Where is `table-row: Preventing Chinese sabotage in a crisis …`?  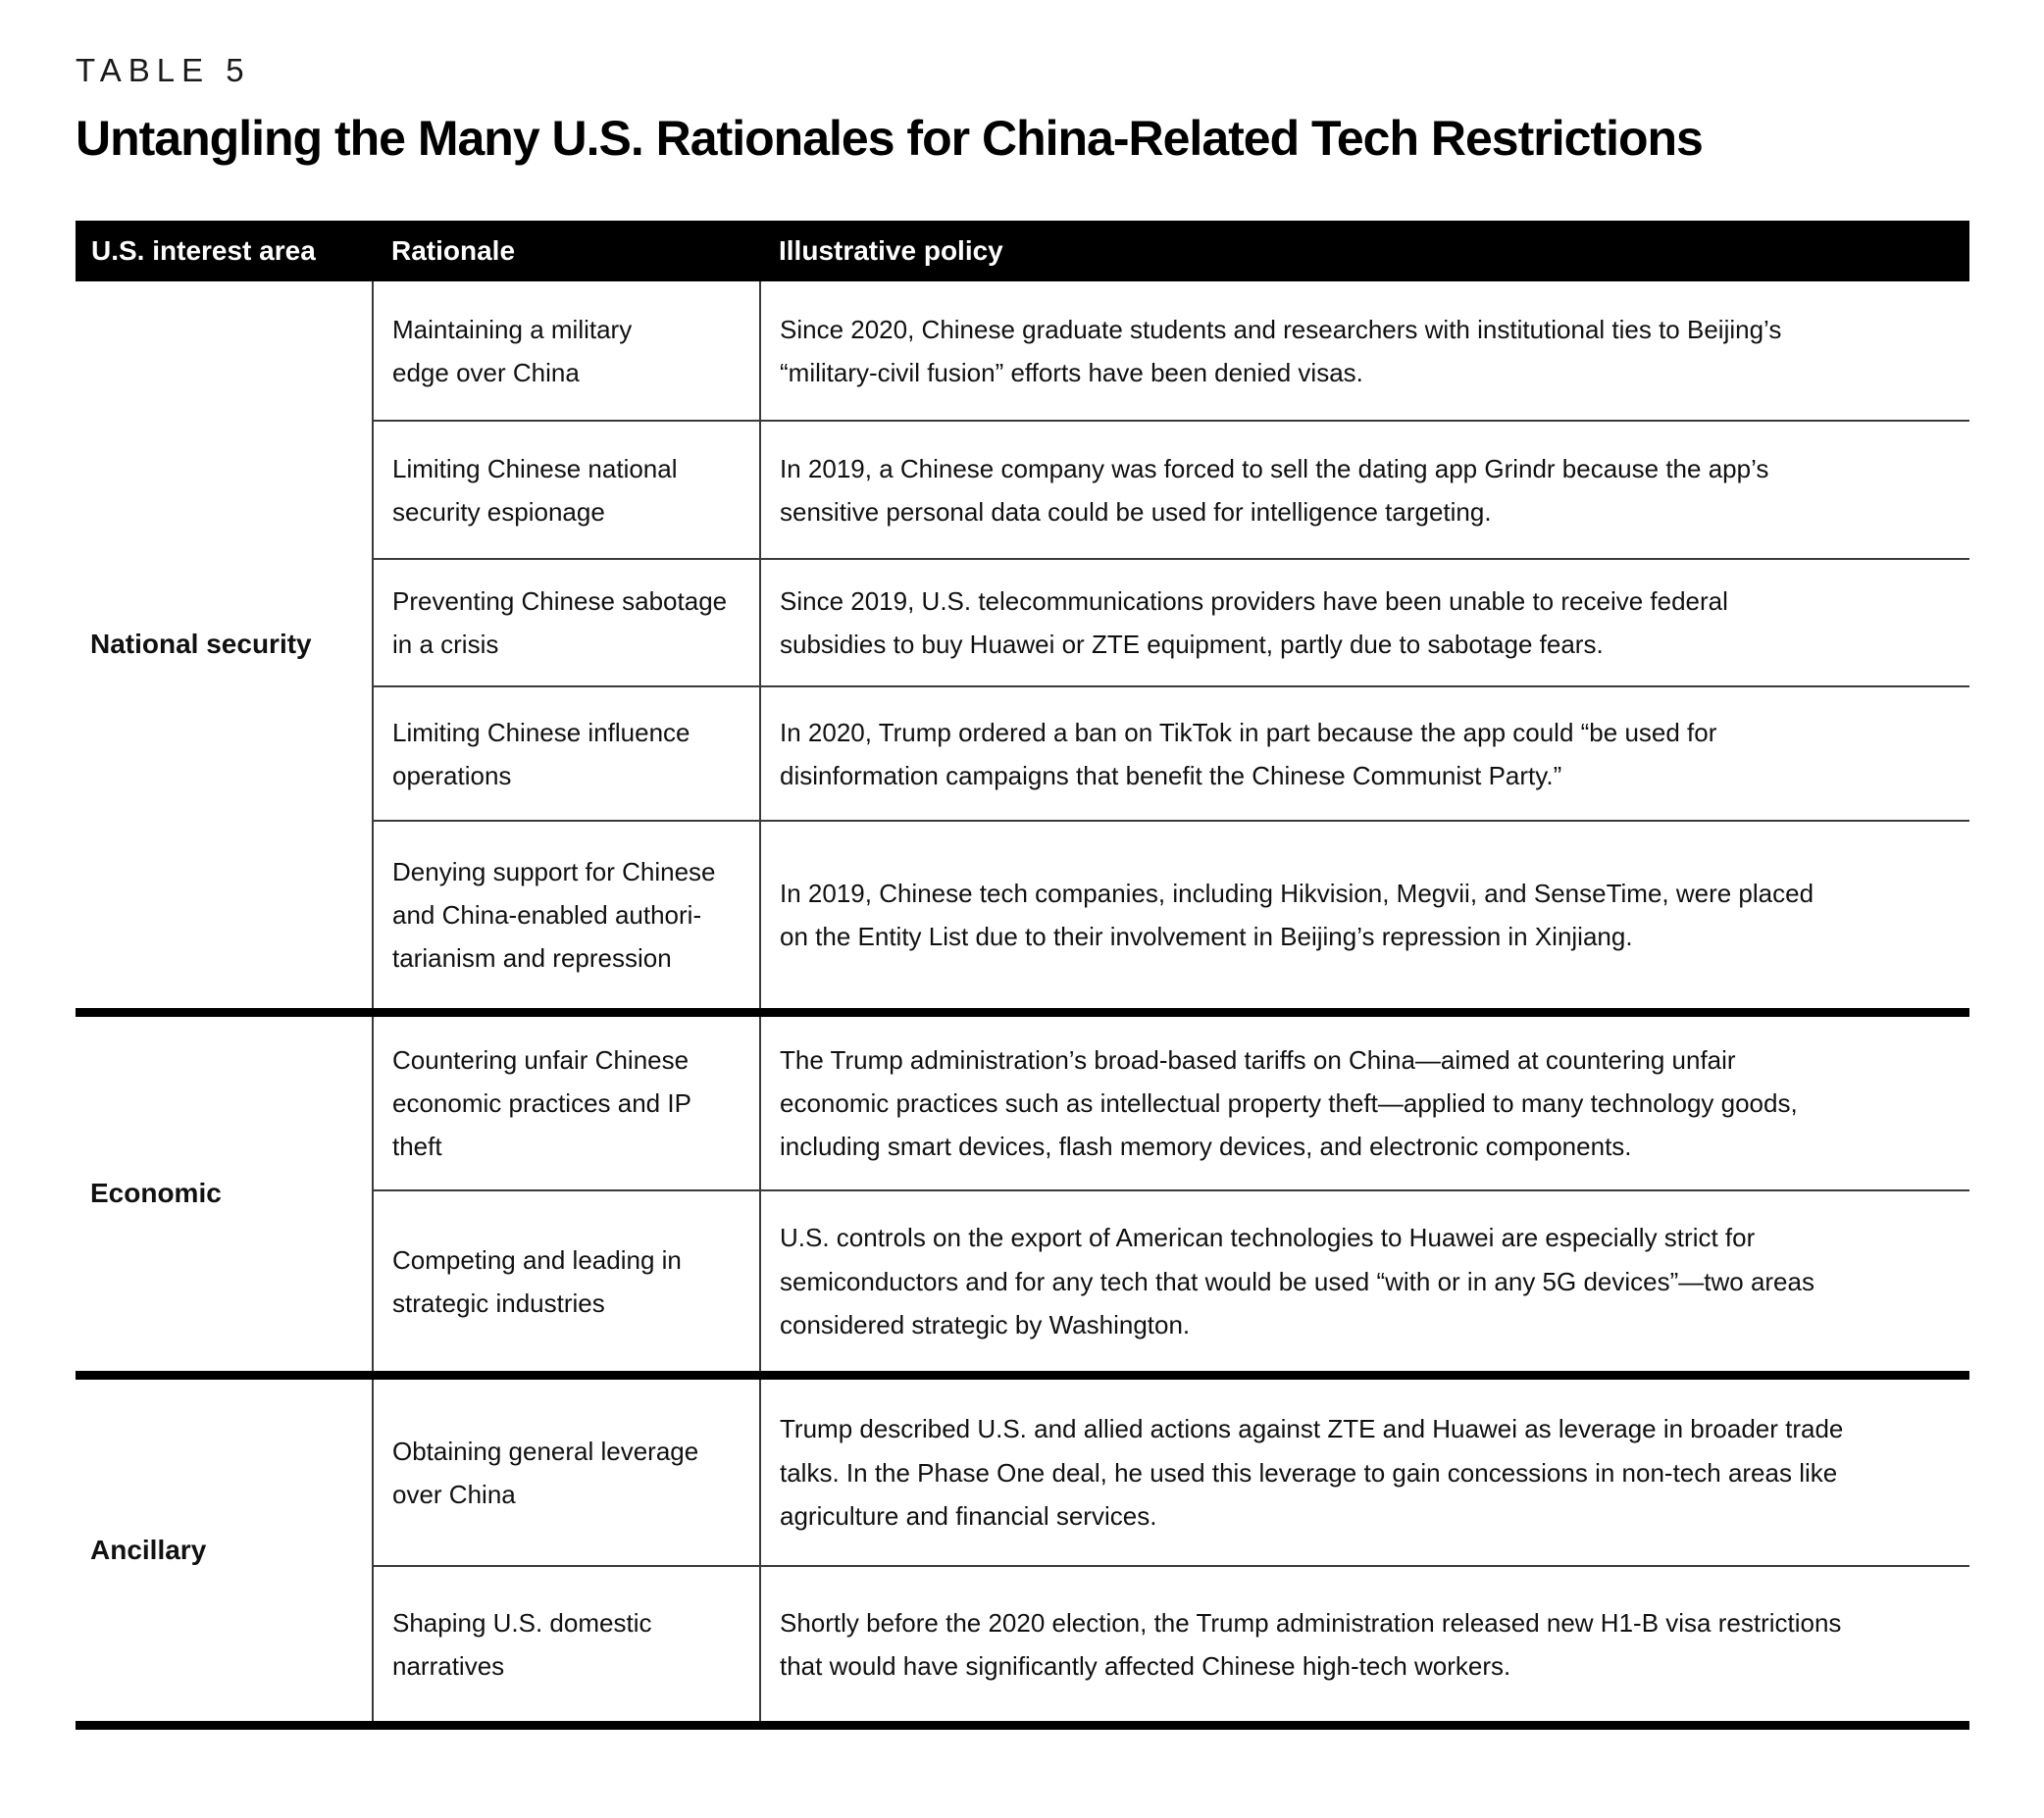 table-row: Preventing Chinese sabotage in a crisis … is located at coordinates (1023, 622).